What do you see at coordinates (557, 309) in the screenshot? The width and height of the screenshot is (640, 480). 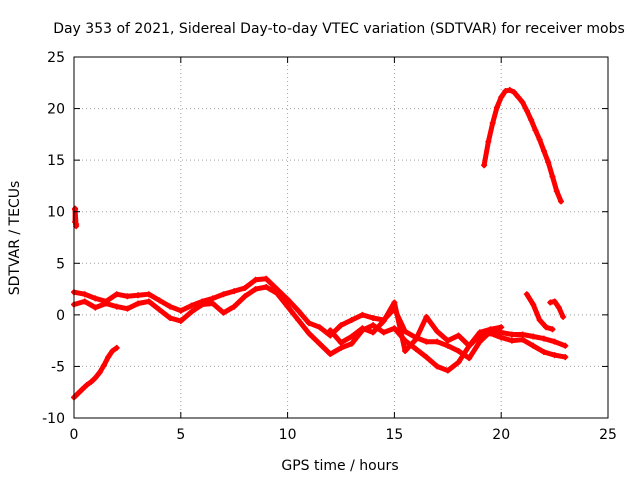 I see `series-short-end` at bounding box center [557, 309].